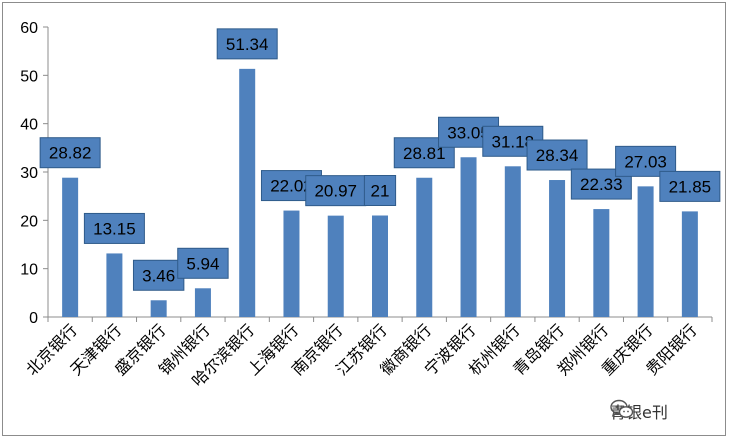  I want to click on data-label: 21.85, so click(690, 186).